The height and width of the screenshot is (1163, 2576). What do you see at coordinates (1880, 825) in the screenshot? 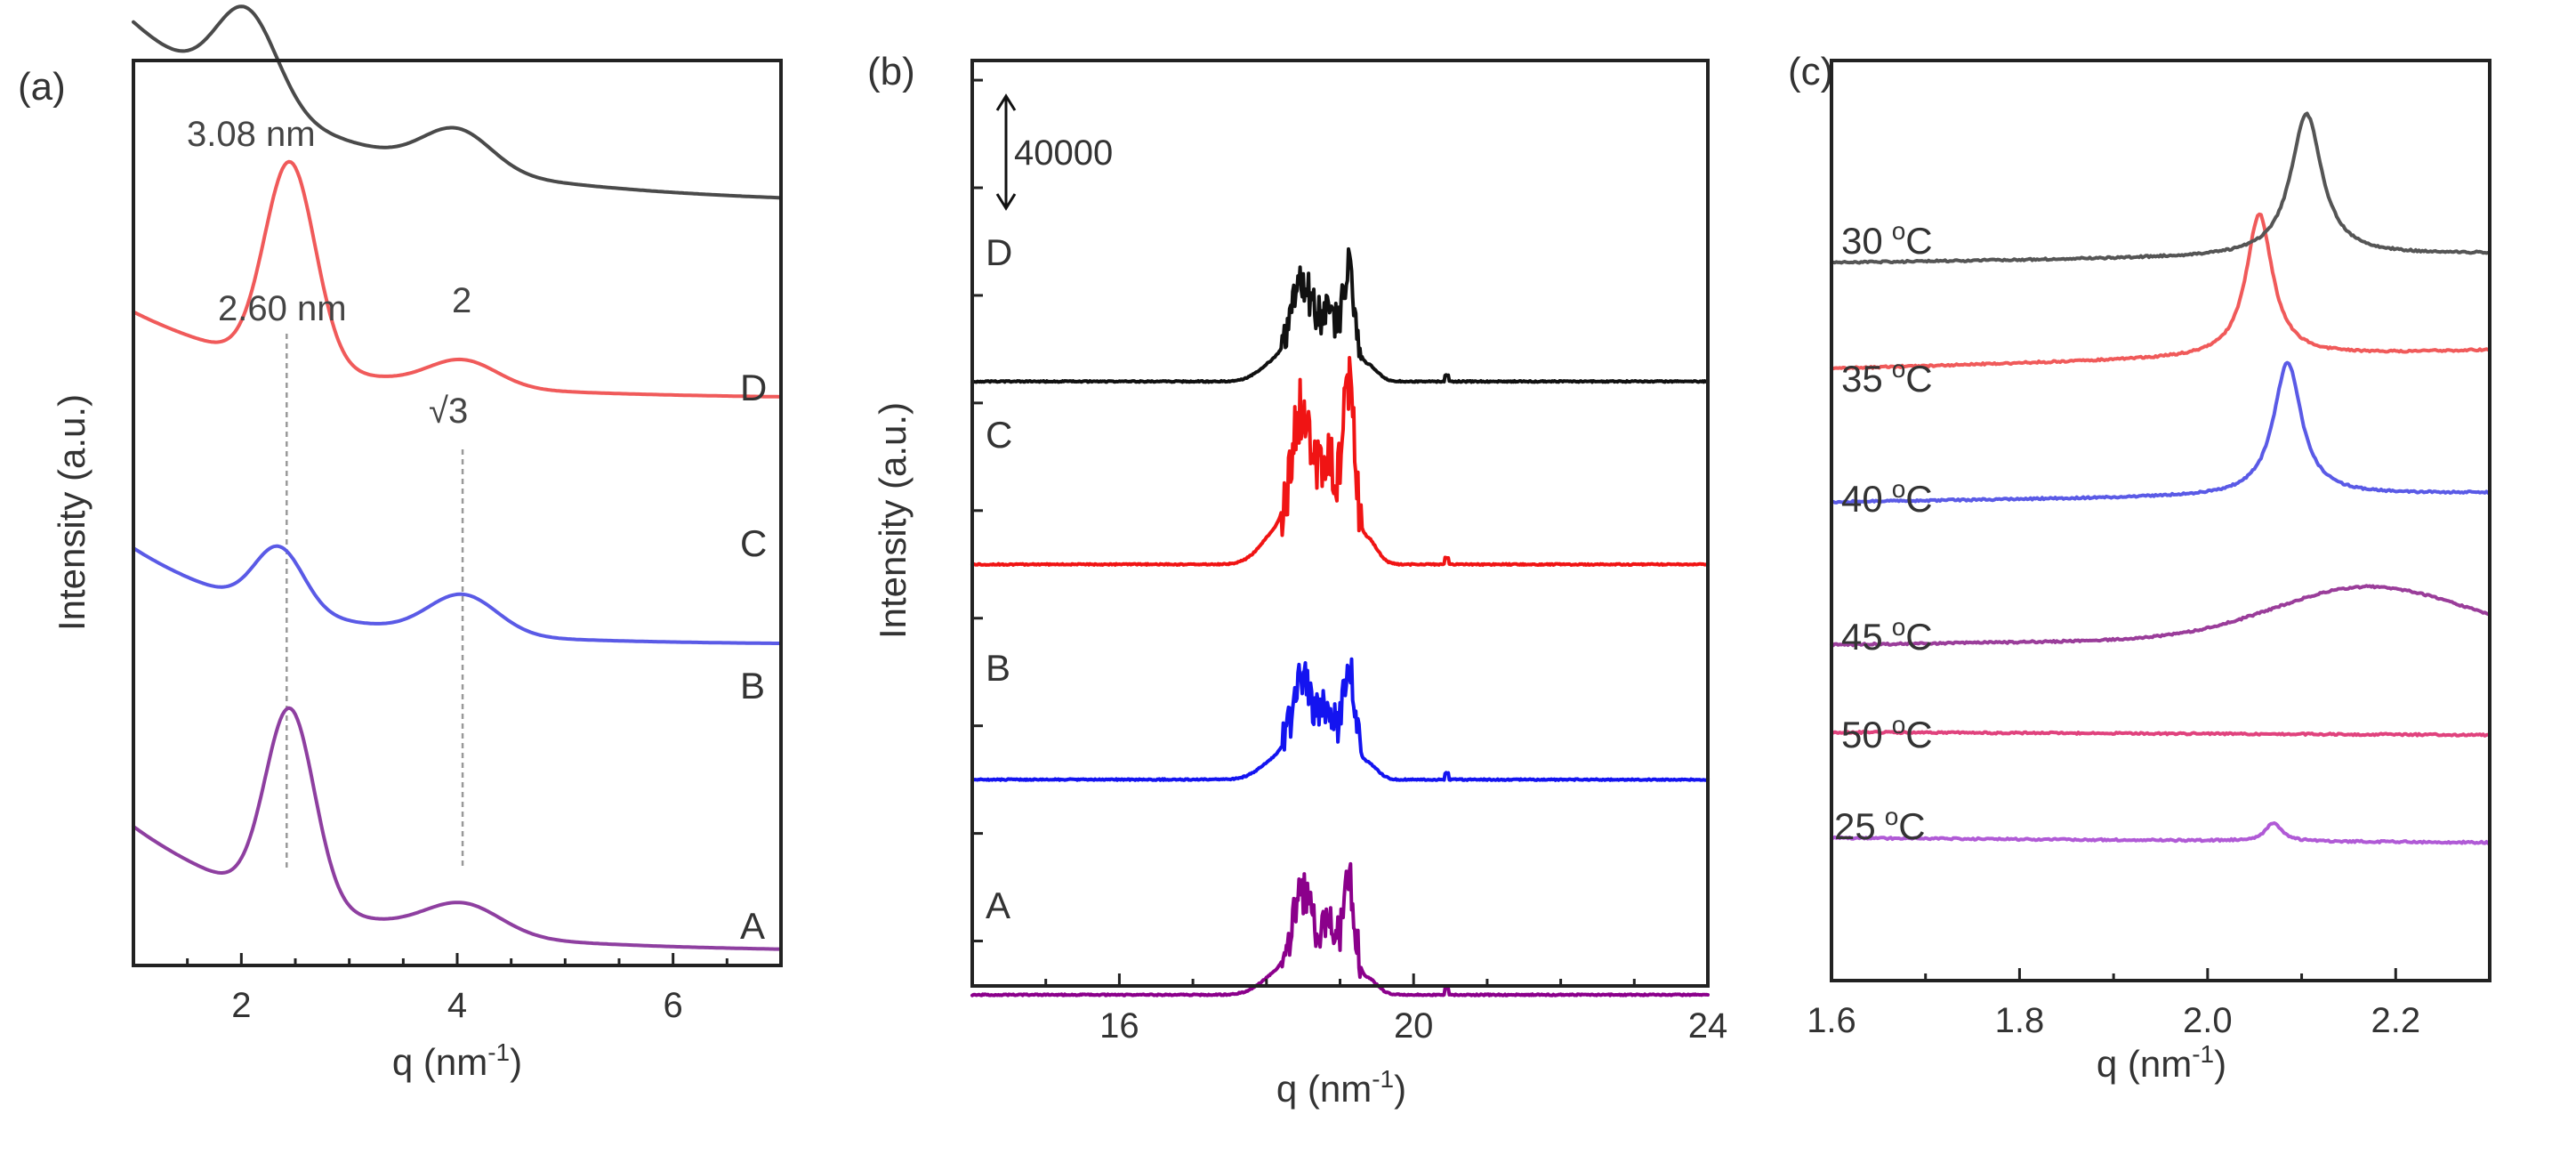
I see `temp-label-25: 25 oC` at bounding box center [1880, 825].